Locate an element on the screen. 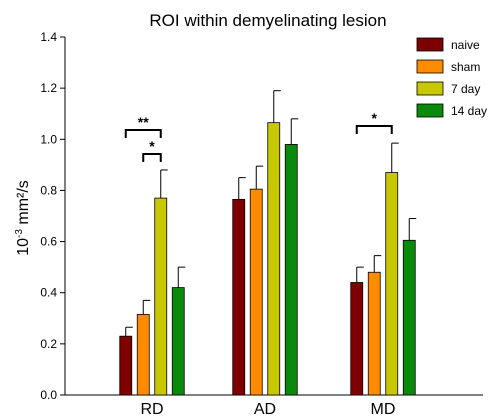 The width and height of the screenshot is (495, 417). y-tick-label: 0.6 is located at coordinates (48, 242).